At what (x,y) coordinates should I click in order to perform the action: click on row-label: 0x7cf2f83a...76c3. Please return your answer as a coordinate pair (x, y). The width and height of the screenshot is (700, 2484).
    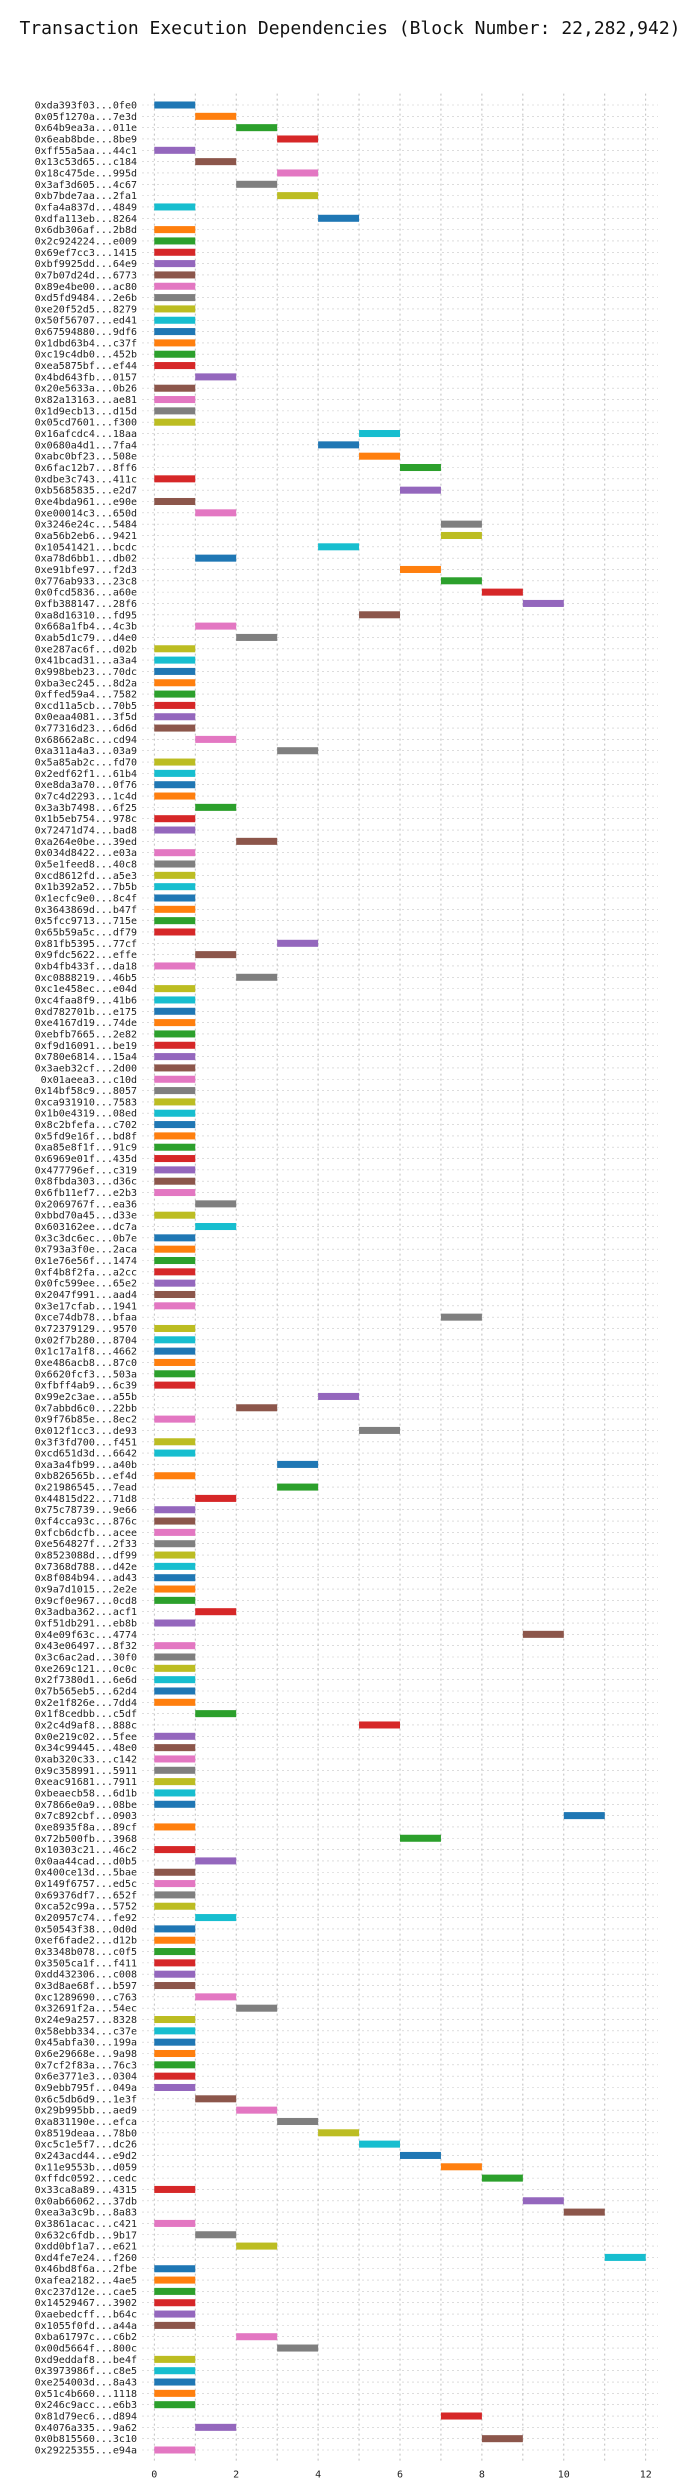
    Looking at the image, I should click on (86, 2065).